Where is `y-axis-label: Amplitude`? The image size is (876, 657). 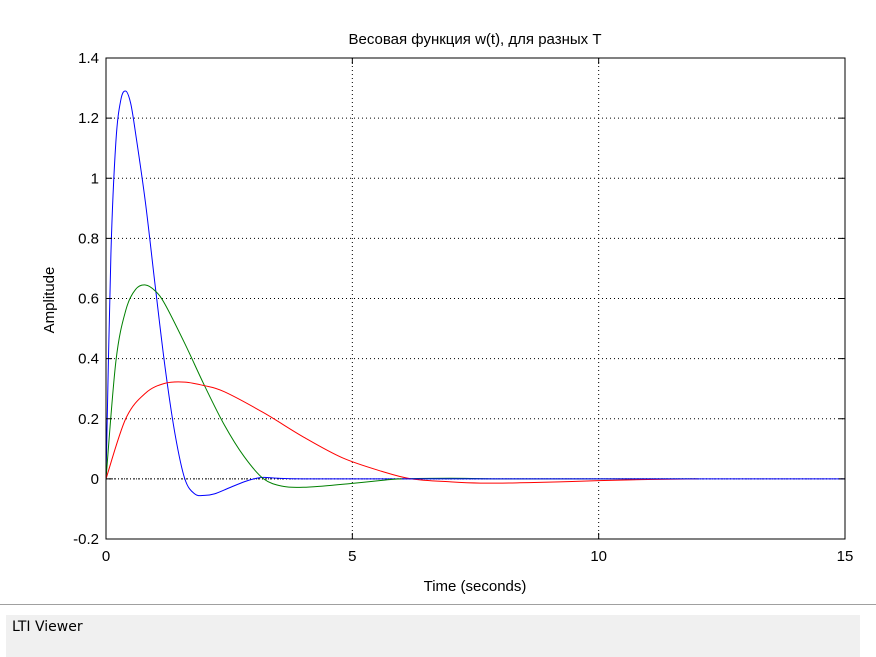
y-axis-label: Amplitude is located at coordinates (49, 300).